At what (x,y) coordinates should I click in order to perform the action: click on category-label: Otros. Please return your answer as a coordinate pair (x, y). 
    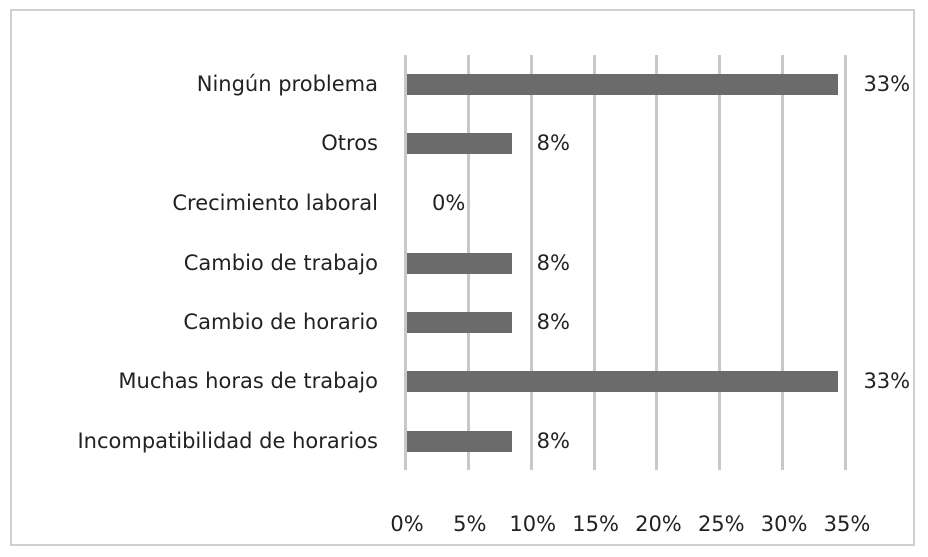
    Looking at the image, I should click on (349, 143).